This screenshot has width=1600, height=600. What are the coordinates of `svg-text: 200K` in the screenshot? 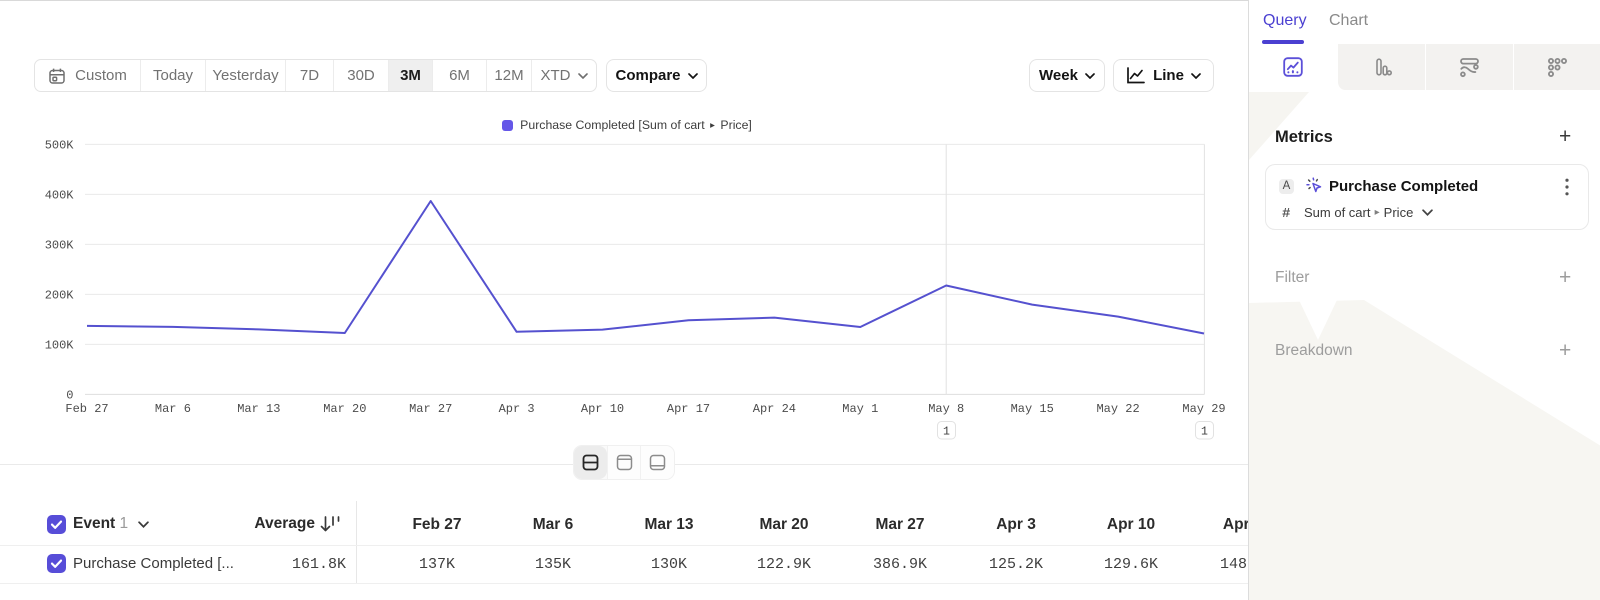 It's located at (60, 296).